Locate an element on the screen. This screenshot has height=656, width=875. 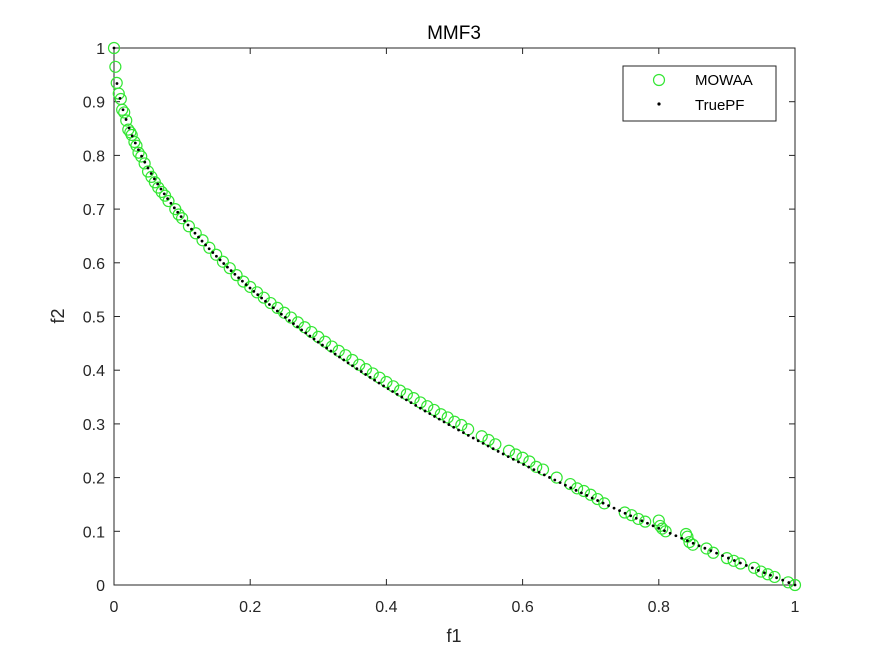
x-tick-label: 0.4 is located at coordinates (386, 607).